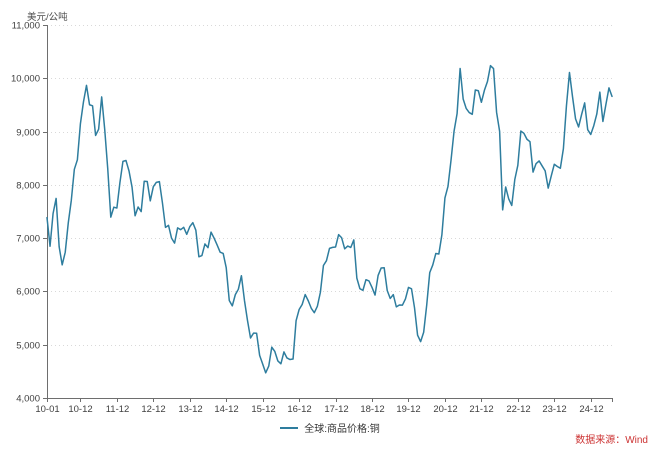  Describe the element at coordinates (554, 409) in the screenshot. I see `x-tick-label: 23-12` at that location.